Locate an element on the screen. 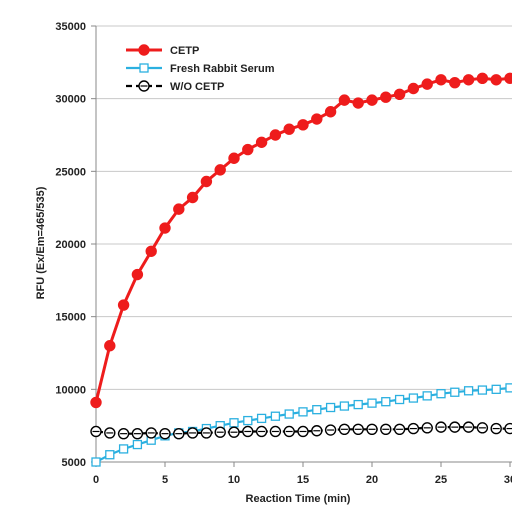  x-tick-label: 30 is located at coordinates (508, 480).